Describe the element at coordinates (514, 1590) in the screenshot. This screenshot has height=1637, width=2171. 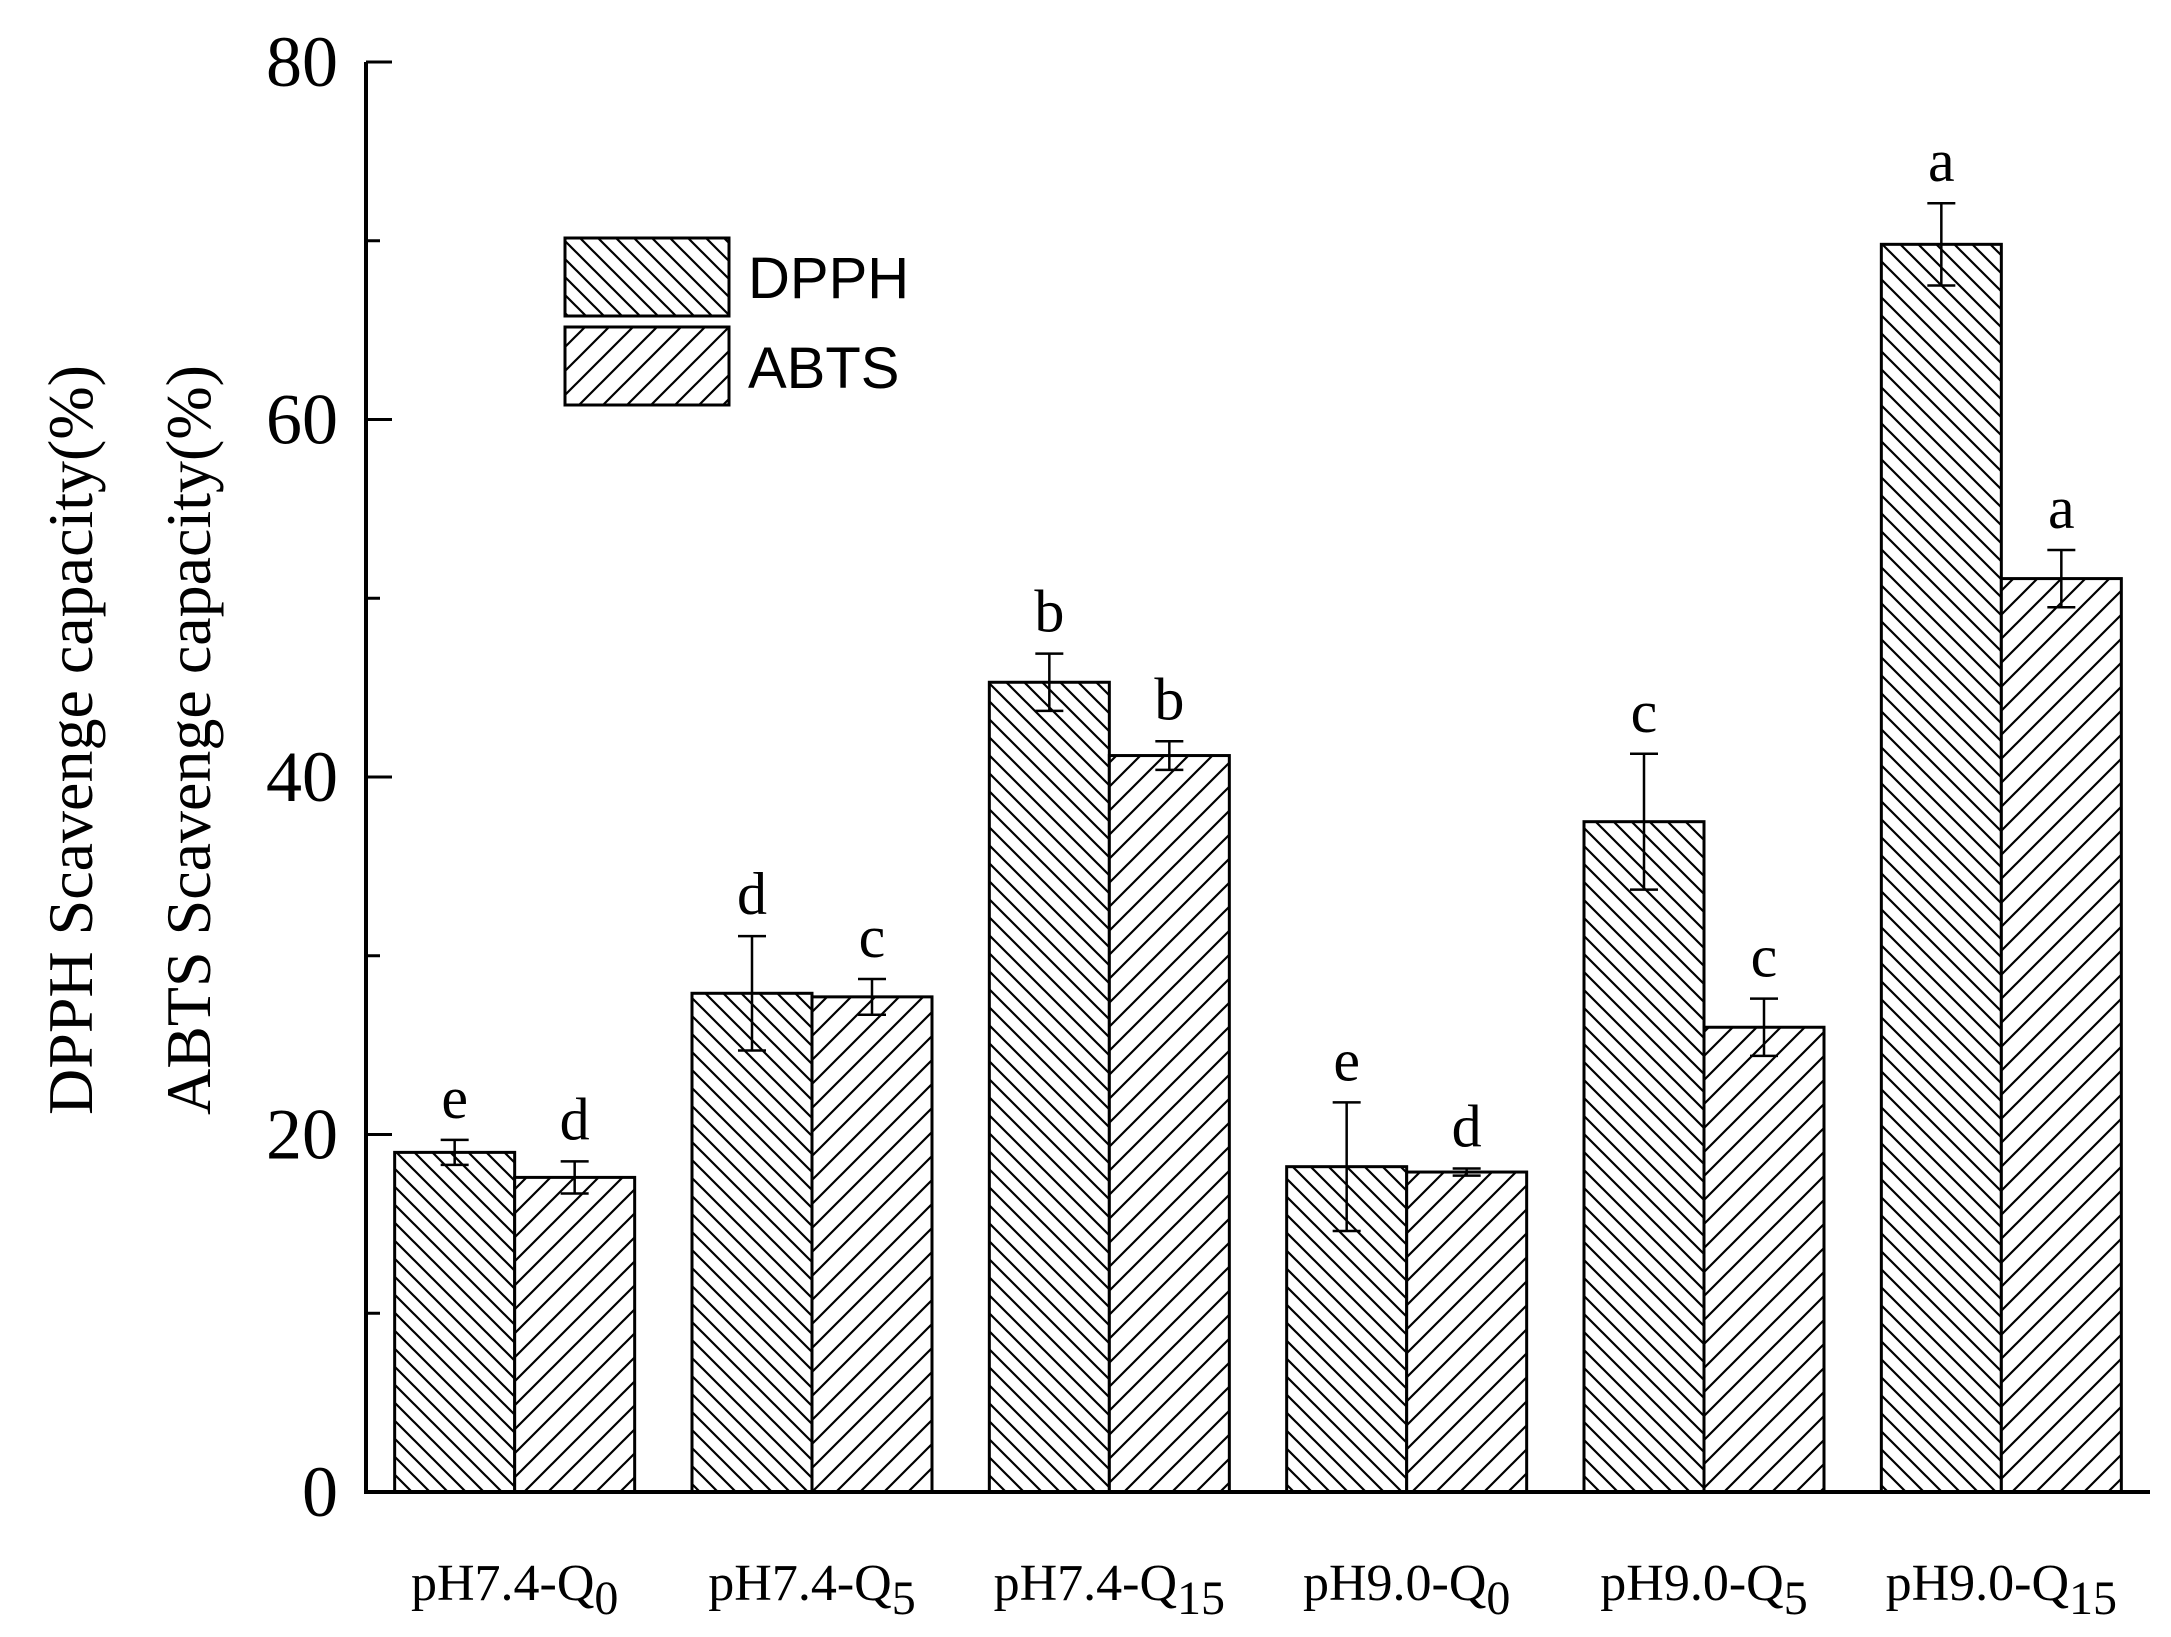
I see `x-tick-label: pH7.4-Q0` at that location.